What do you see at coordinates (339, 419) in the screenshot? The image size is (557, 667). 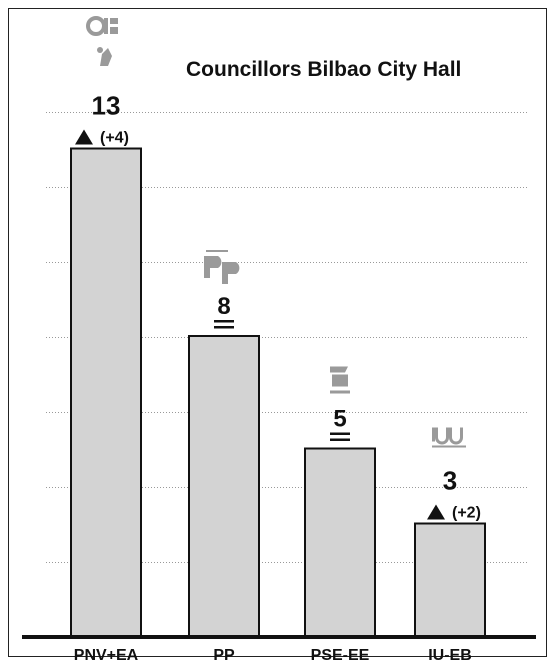 I see `value-label: 5` at bounding box center [339, 419].